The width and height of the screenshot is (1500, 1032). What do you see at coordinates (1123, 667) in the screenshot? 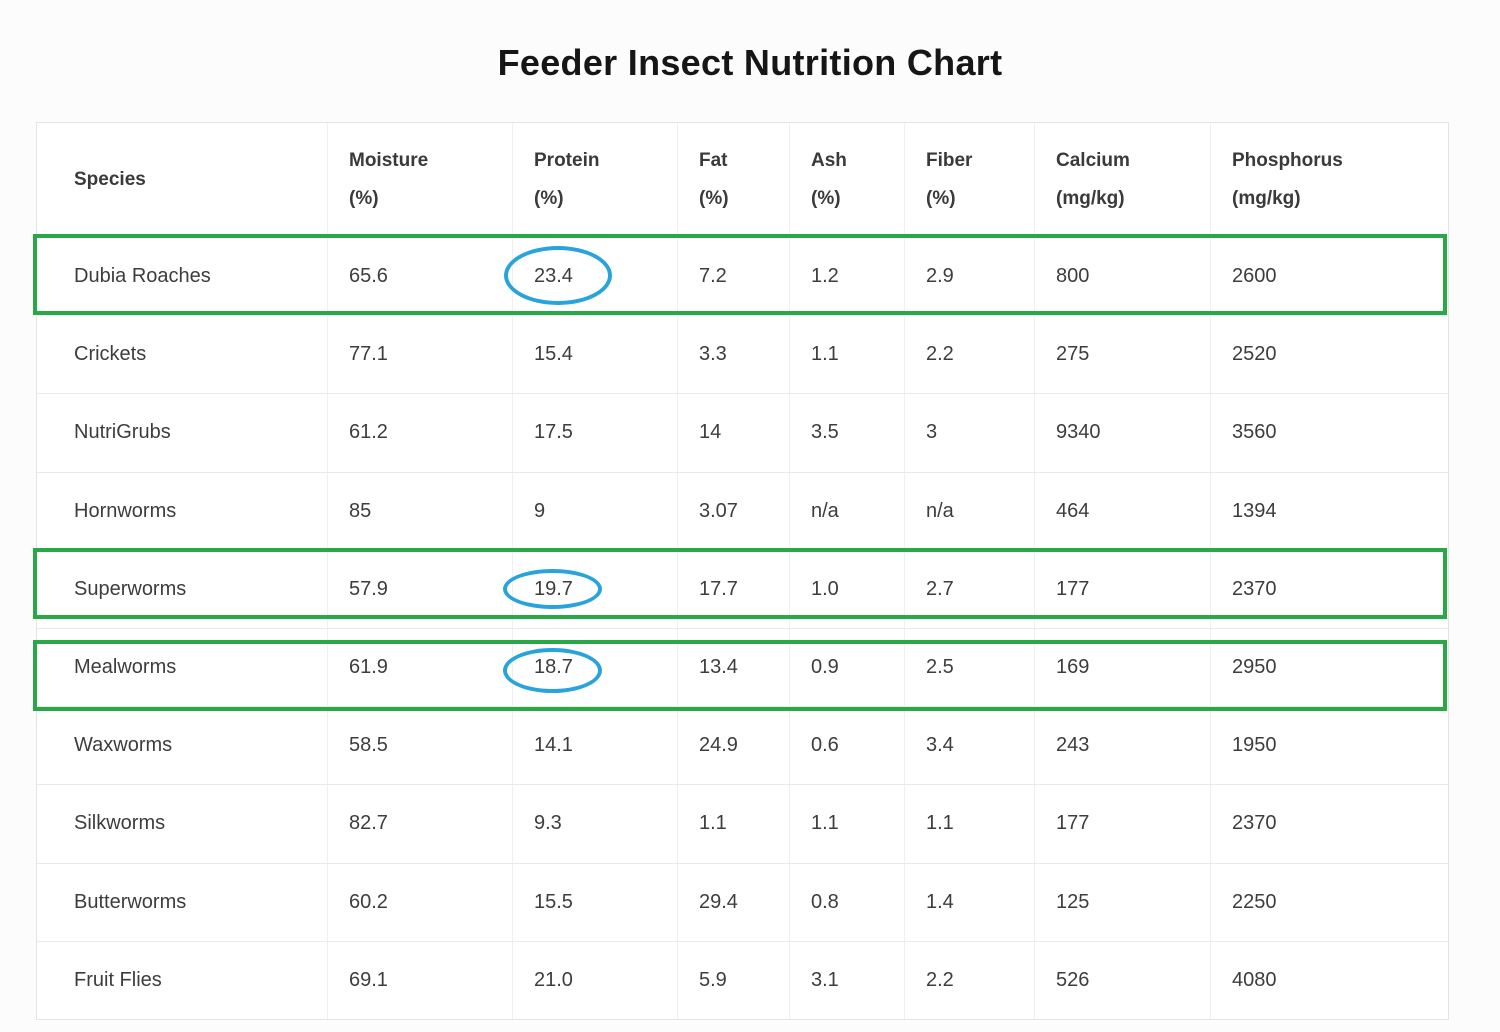
I see `value-cell: 169` at bounding box center [1123, 667].